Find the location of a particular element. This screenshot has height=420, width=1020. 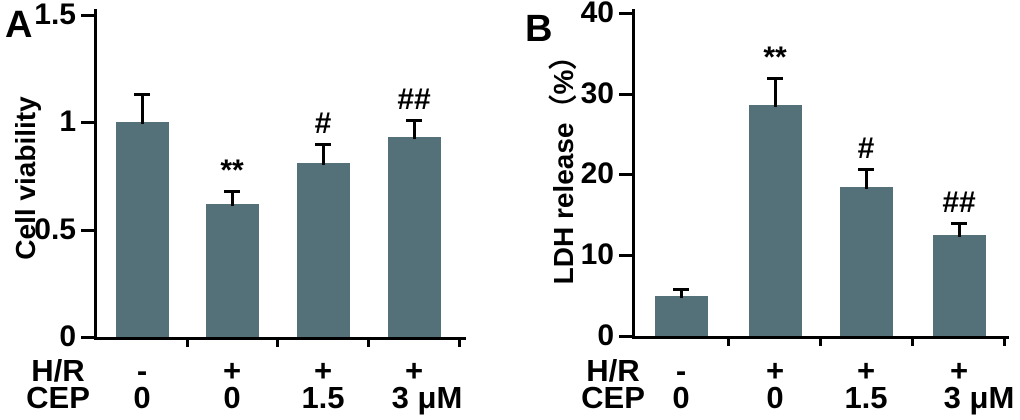

y-tick-label: 20 is located at coordinates (597, 174).